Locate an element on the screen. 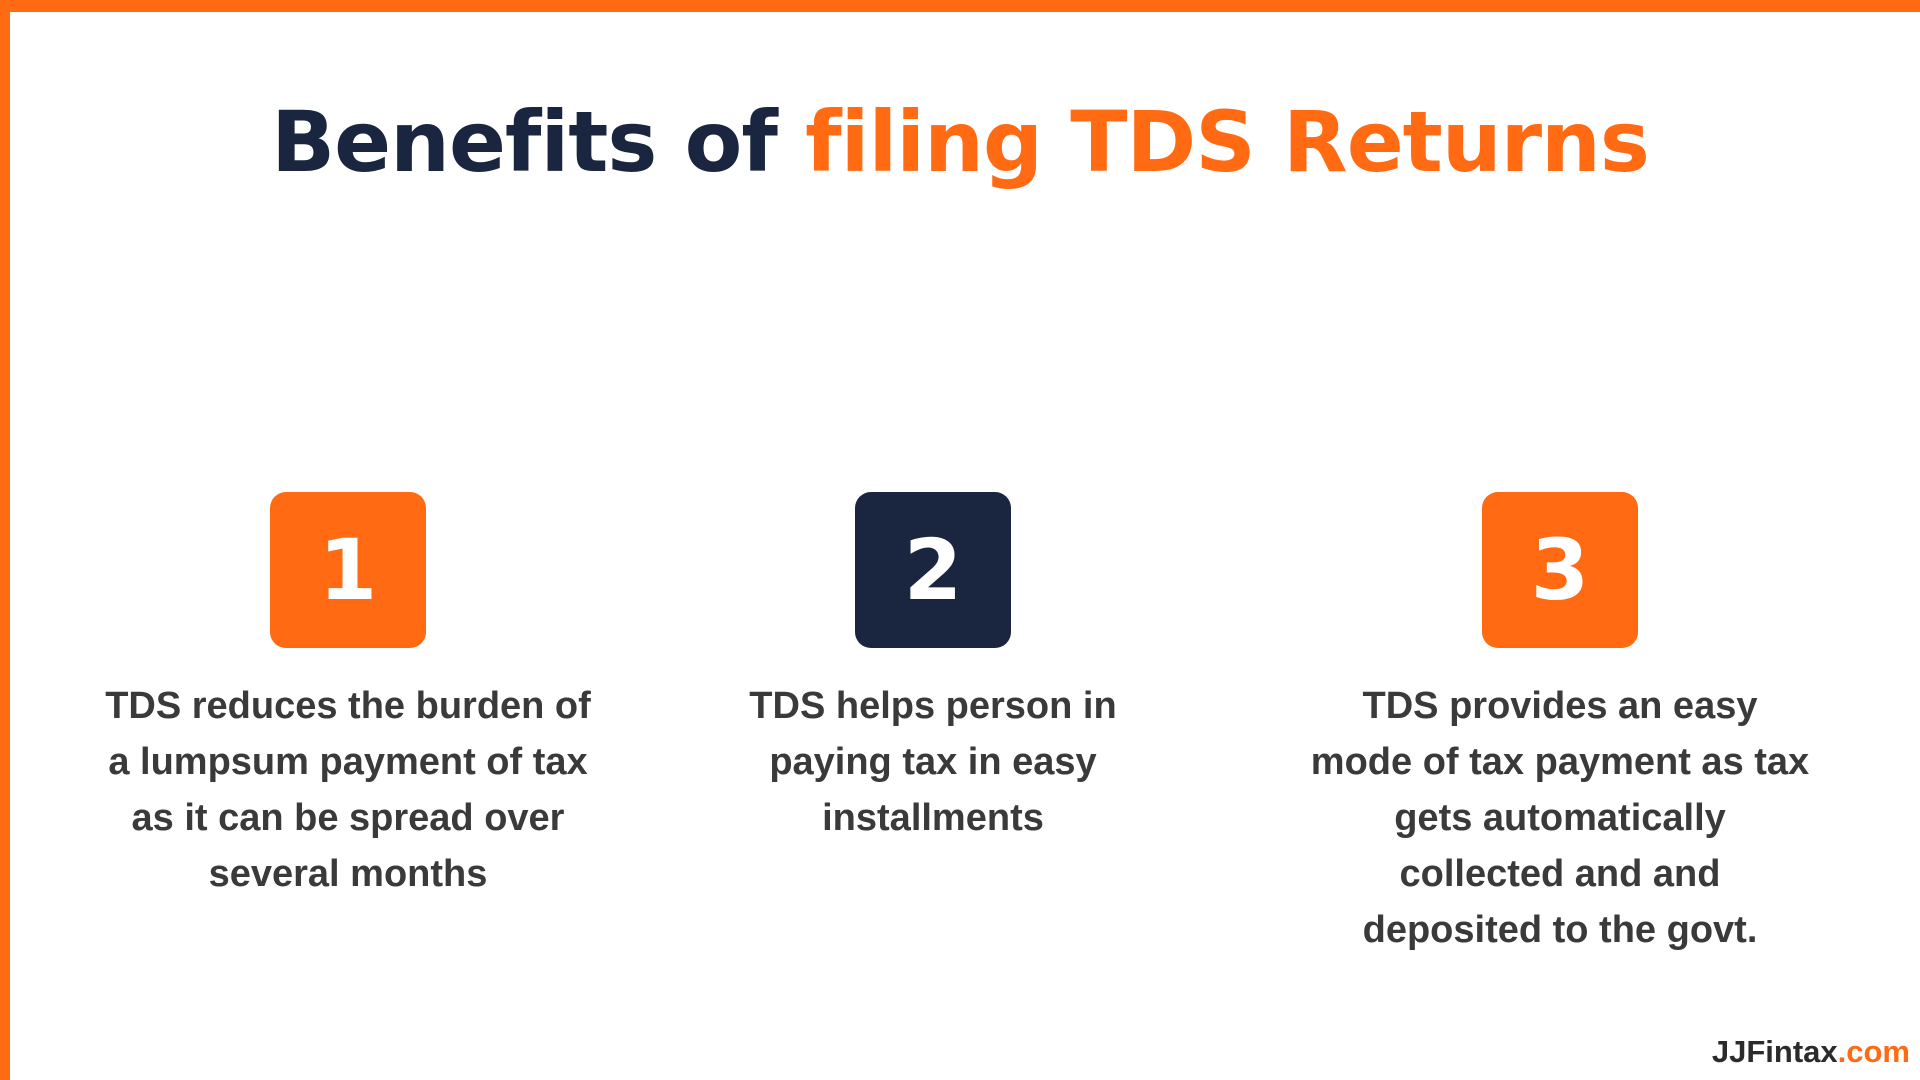 Image resolution: width=1920 pixels, height=1080 pixels. brand-name: JJFintax is located at coordinates (1774, 1051).